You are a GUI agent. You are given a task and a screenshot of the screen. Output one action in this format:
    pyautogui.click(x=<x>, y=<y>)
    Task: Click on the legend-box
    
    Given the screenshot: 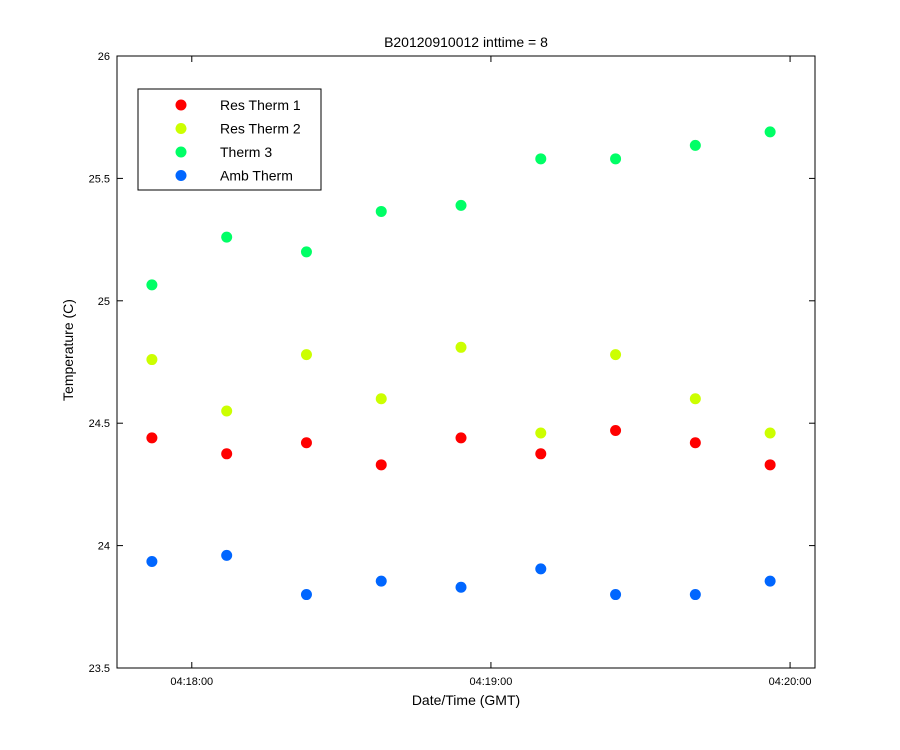 What is the action you would take?
    pyautogui.click(x=229, y=139)
    